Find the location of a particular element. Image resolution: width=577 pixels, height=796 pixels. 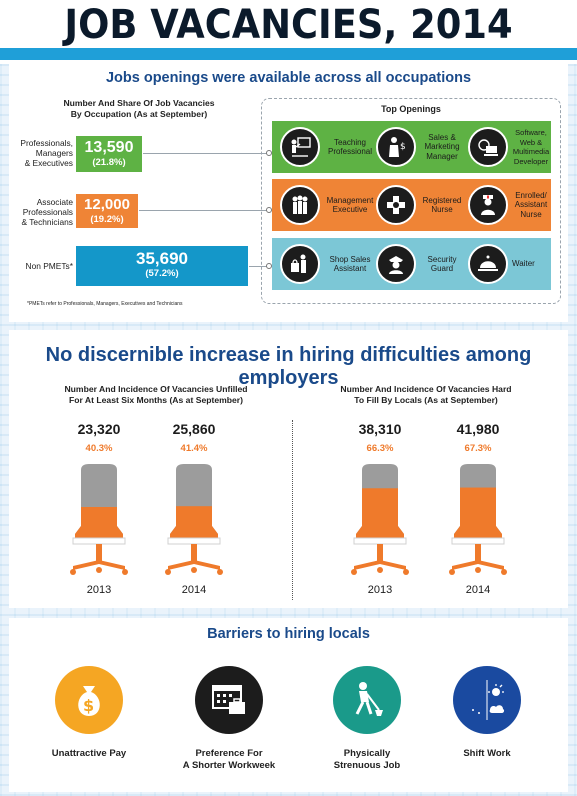

barrier-label-line: Physically is located at coordinates (367, 753).